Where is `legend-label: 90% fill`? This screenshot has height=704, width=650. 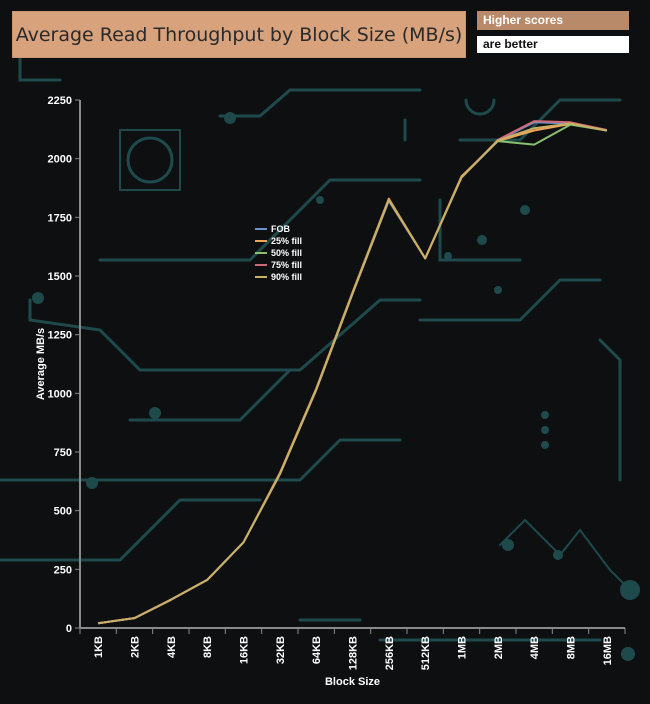 legend-label: 90% fill is located at coordinates (286, 277).